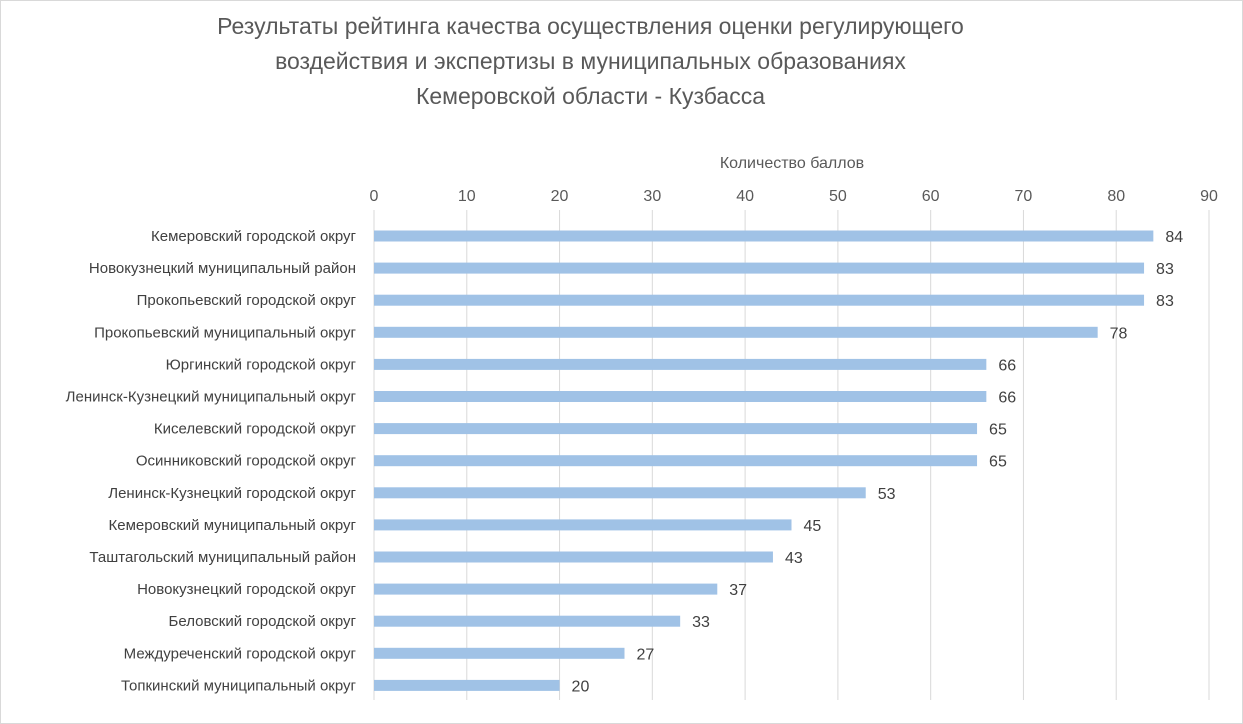  What do you see at coordinates (652, 196) in the screenshot?
I see `x-tick-label: 30` at bounding box center [652, 196].